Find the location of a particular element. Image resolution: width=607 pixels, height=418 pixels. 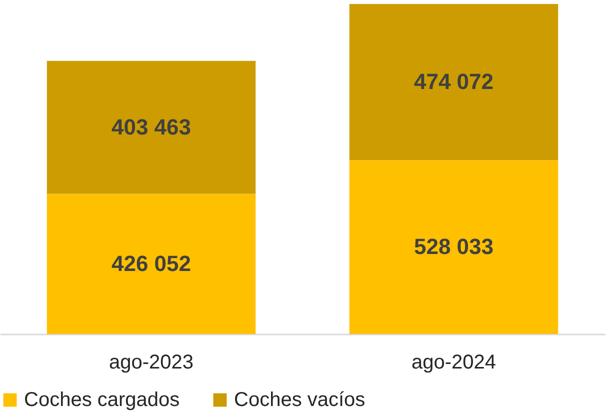

data-label: 426 052 is located at coordinates (151, 263).